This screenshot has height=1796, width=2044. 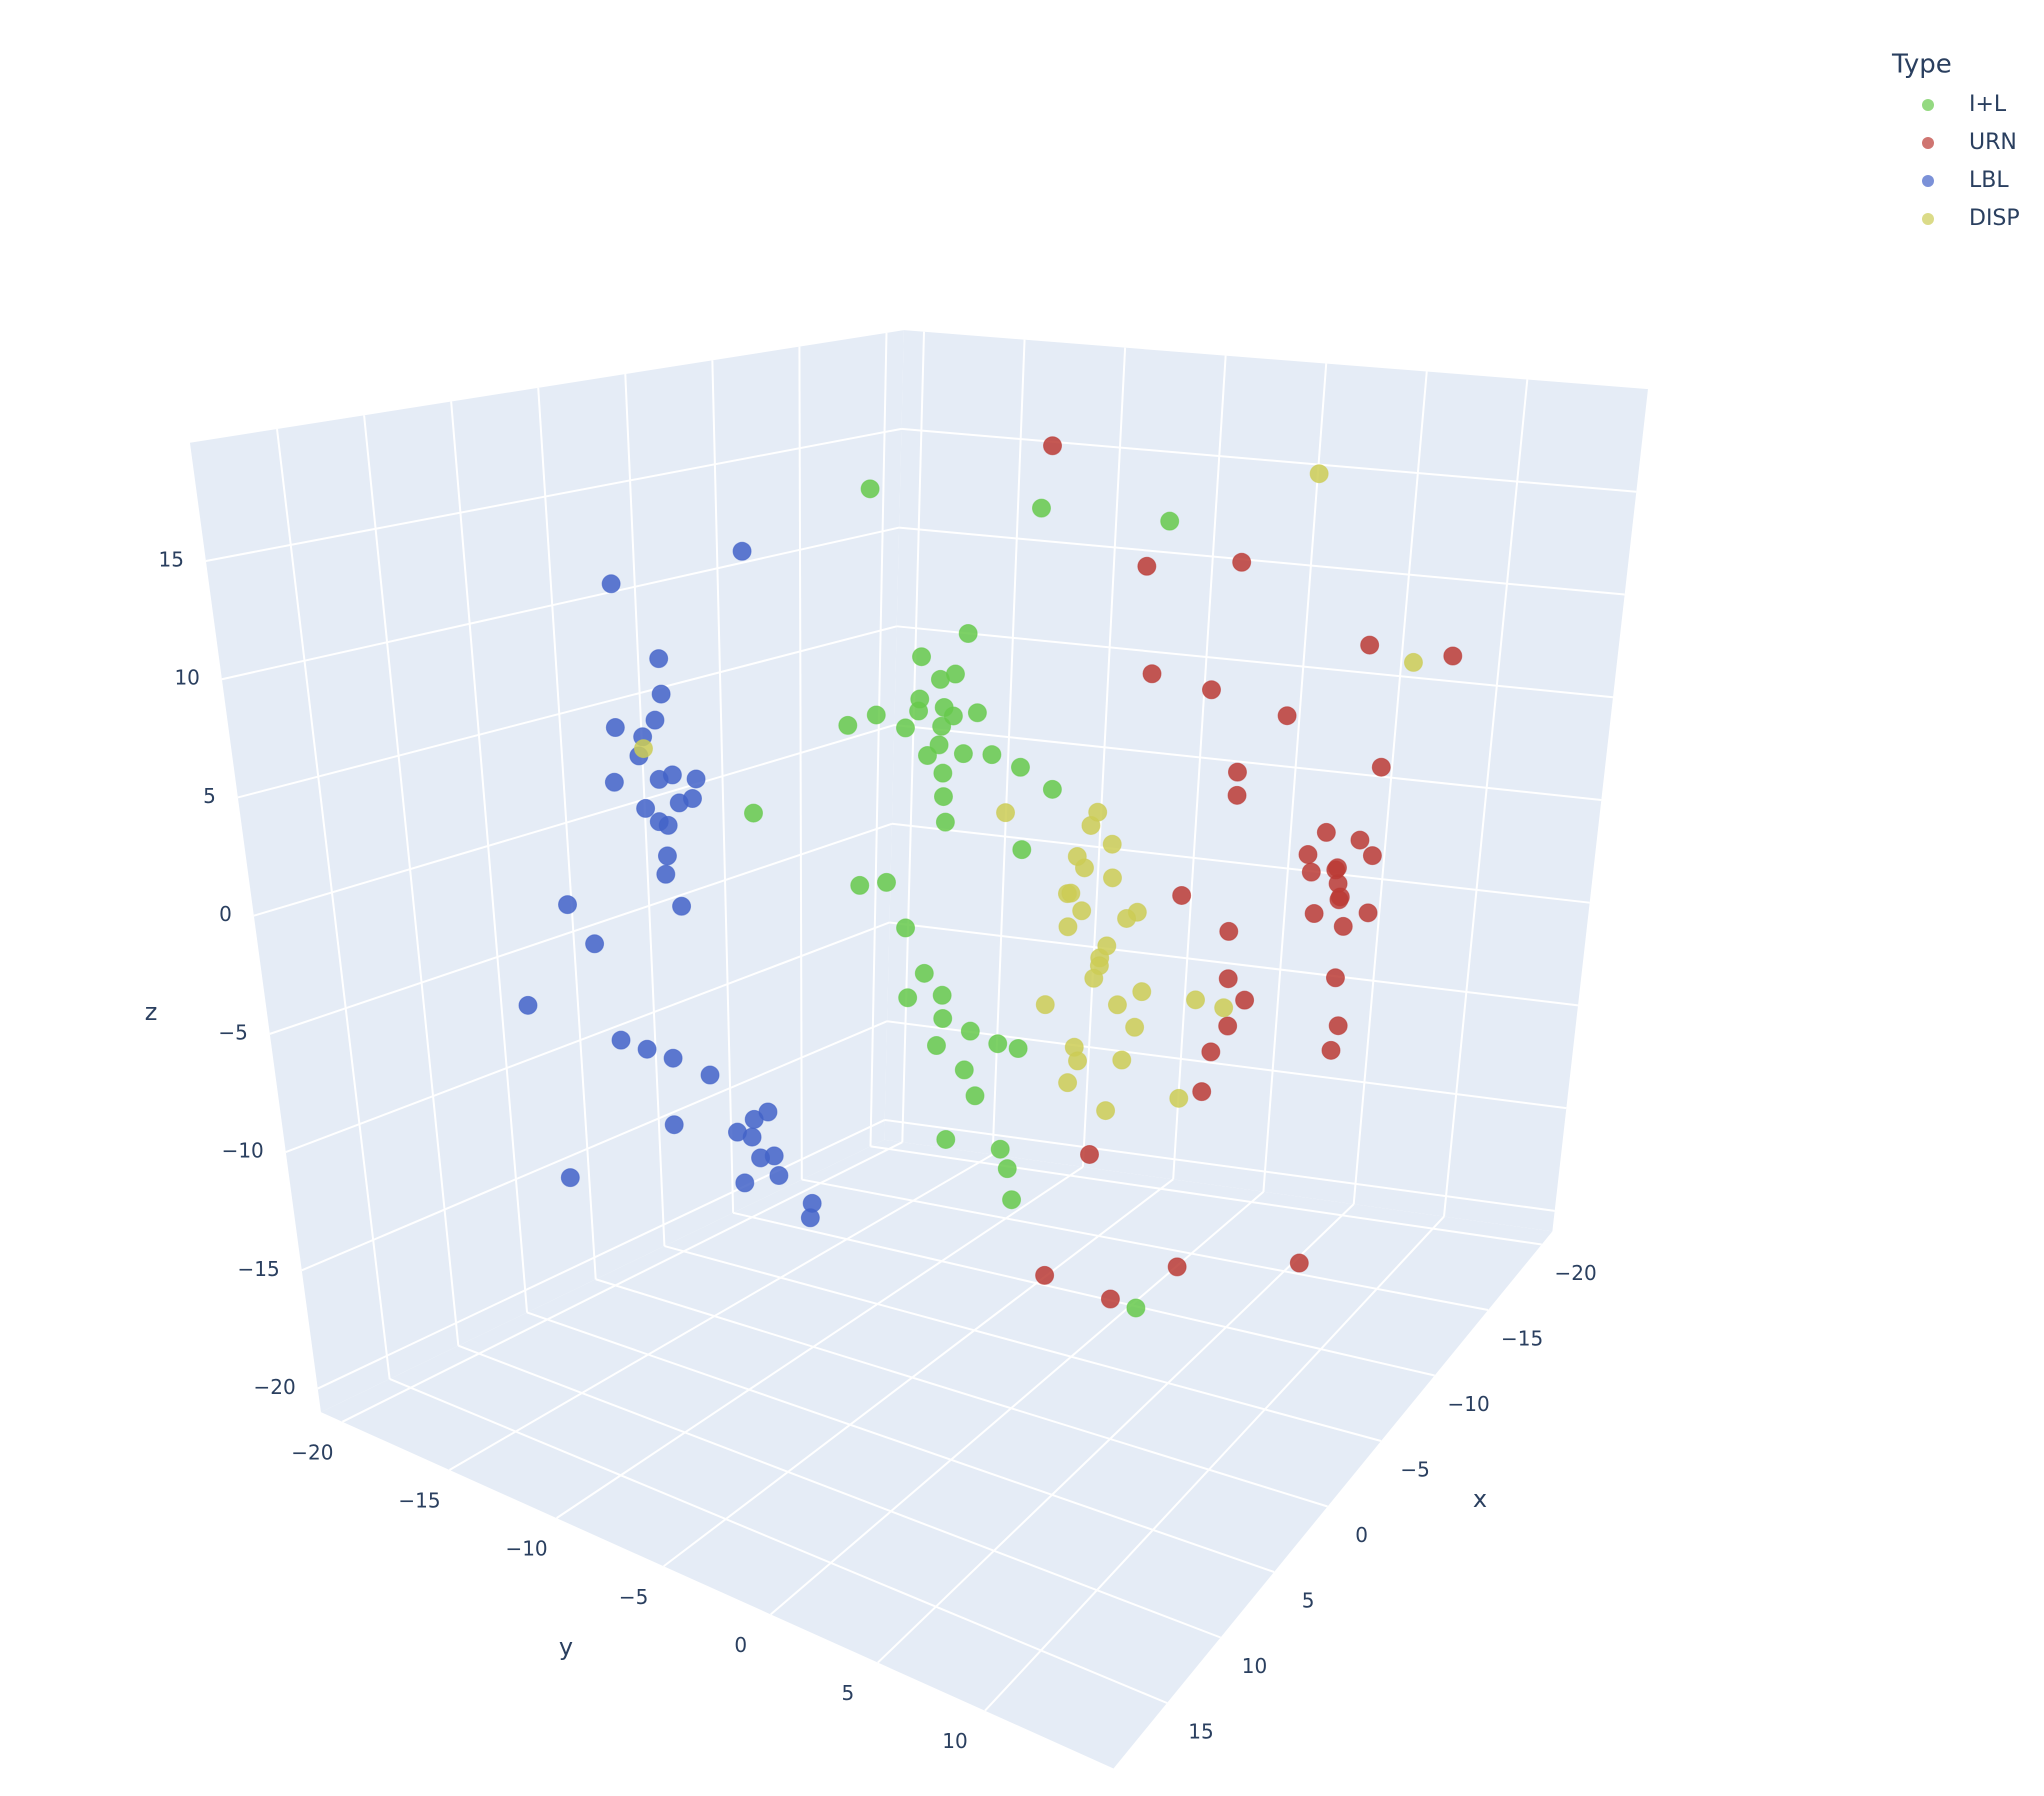 I want to click on y-tick-label: 5, so click(x=848, y=1693).